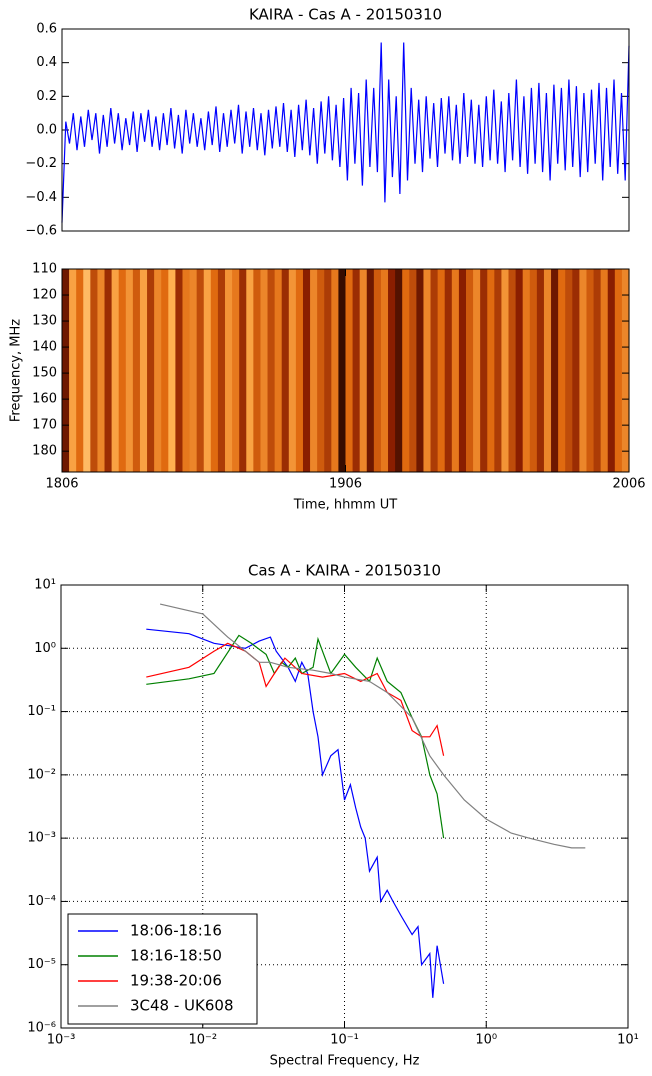 This screenshot has height=1076, width=652. Describe the element at coordinates (41, 197) in the screenshot. I see `y-tick-label: −0.4` at that location.